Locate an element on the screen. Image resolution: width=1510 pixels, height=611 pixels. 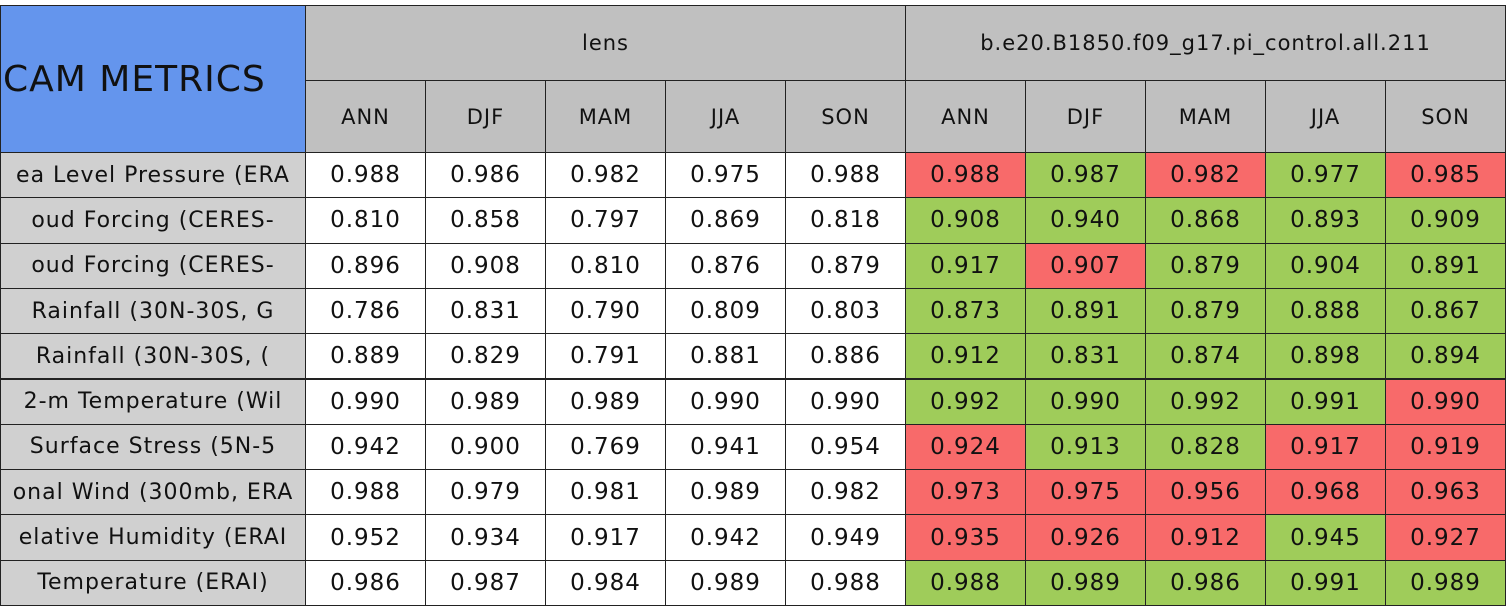
value-cell: 0.940 is located at coordinates (1085, 220).